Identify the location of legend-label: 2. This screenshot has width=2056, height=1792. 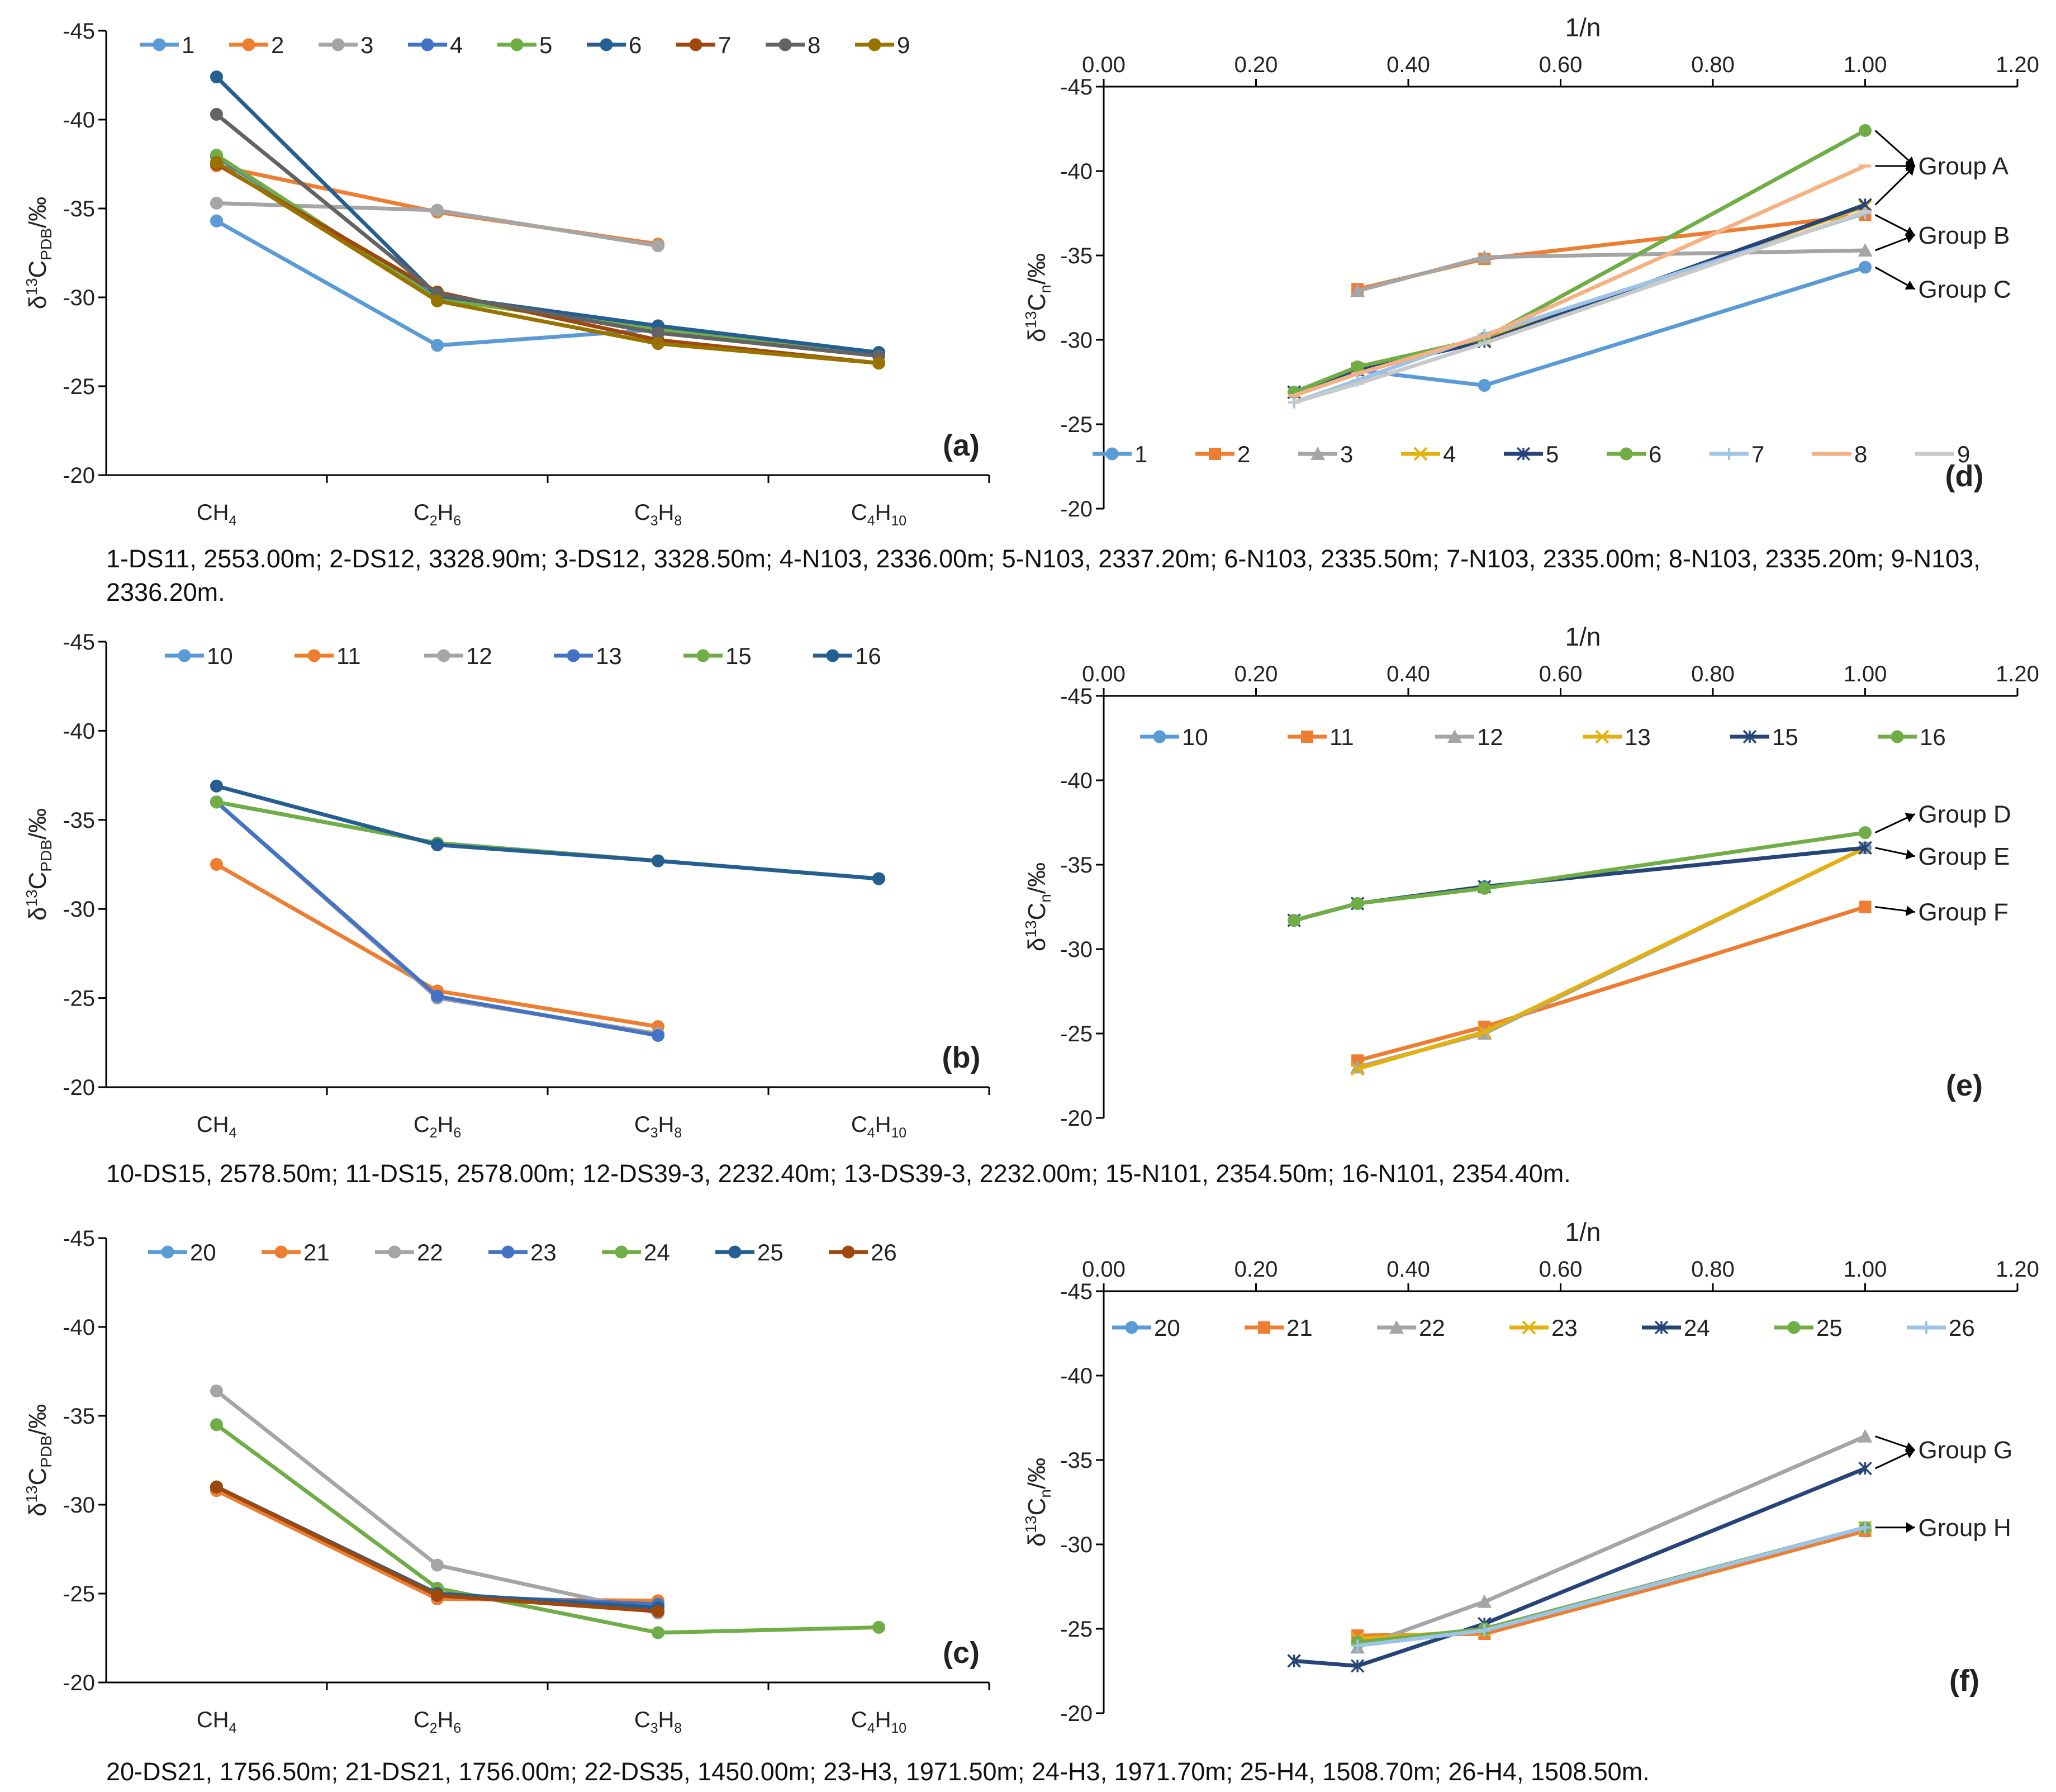
(1243, 454).